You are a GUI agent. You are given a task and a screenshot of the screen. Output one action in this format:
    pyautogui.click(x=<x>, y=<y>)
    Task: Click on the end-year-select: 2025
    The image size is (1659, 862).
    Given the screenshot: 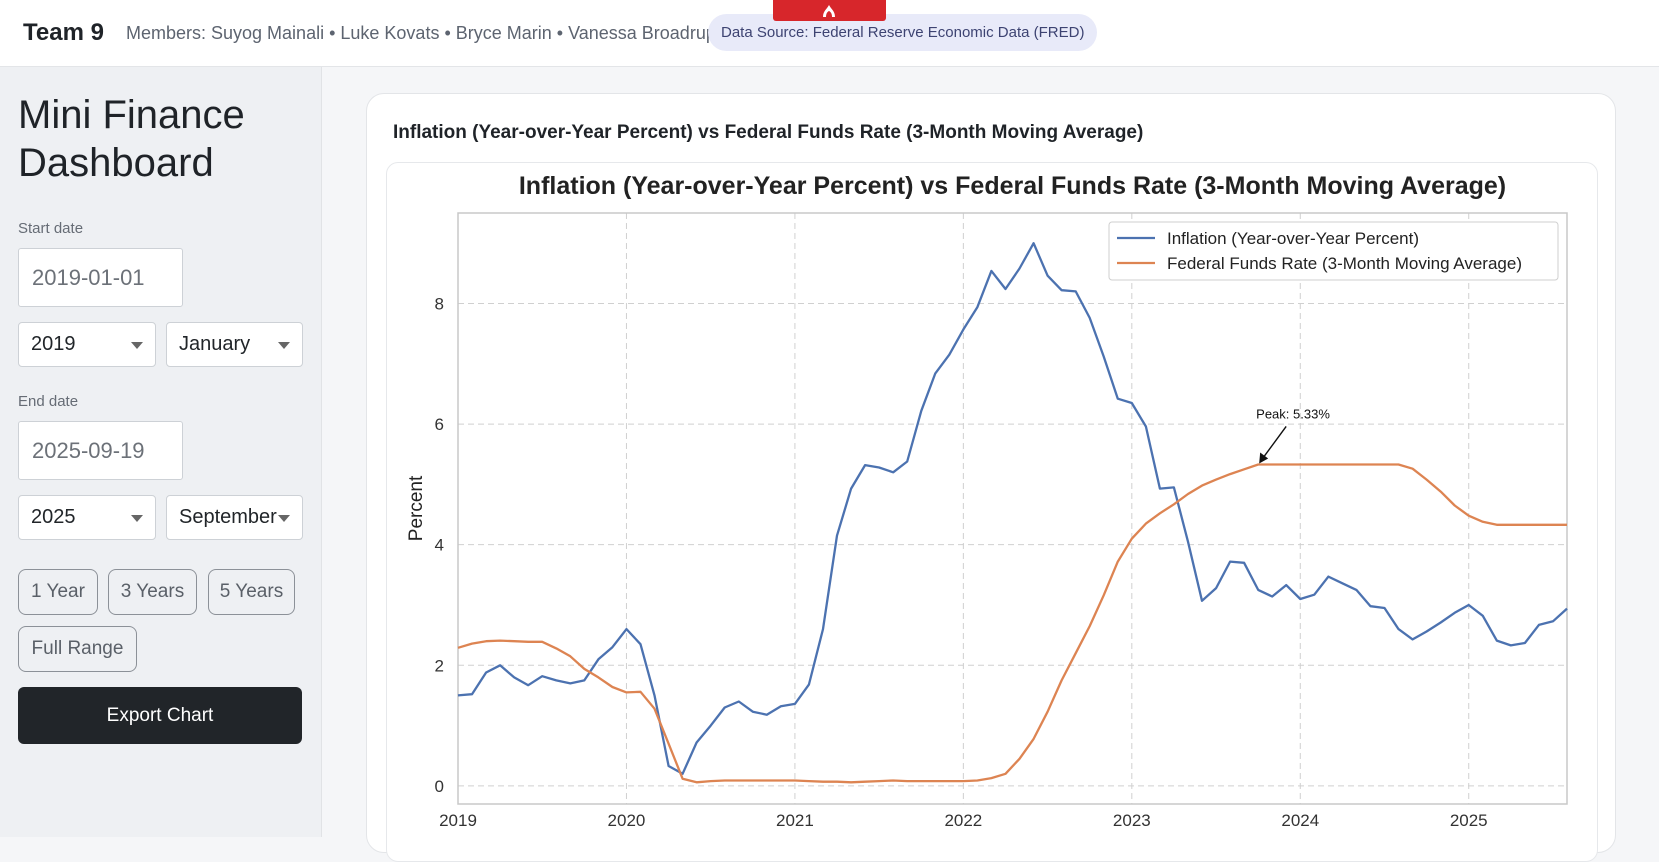 What is the action you would take?
    pyautogui.click(x=87, y=517)
    